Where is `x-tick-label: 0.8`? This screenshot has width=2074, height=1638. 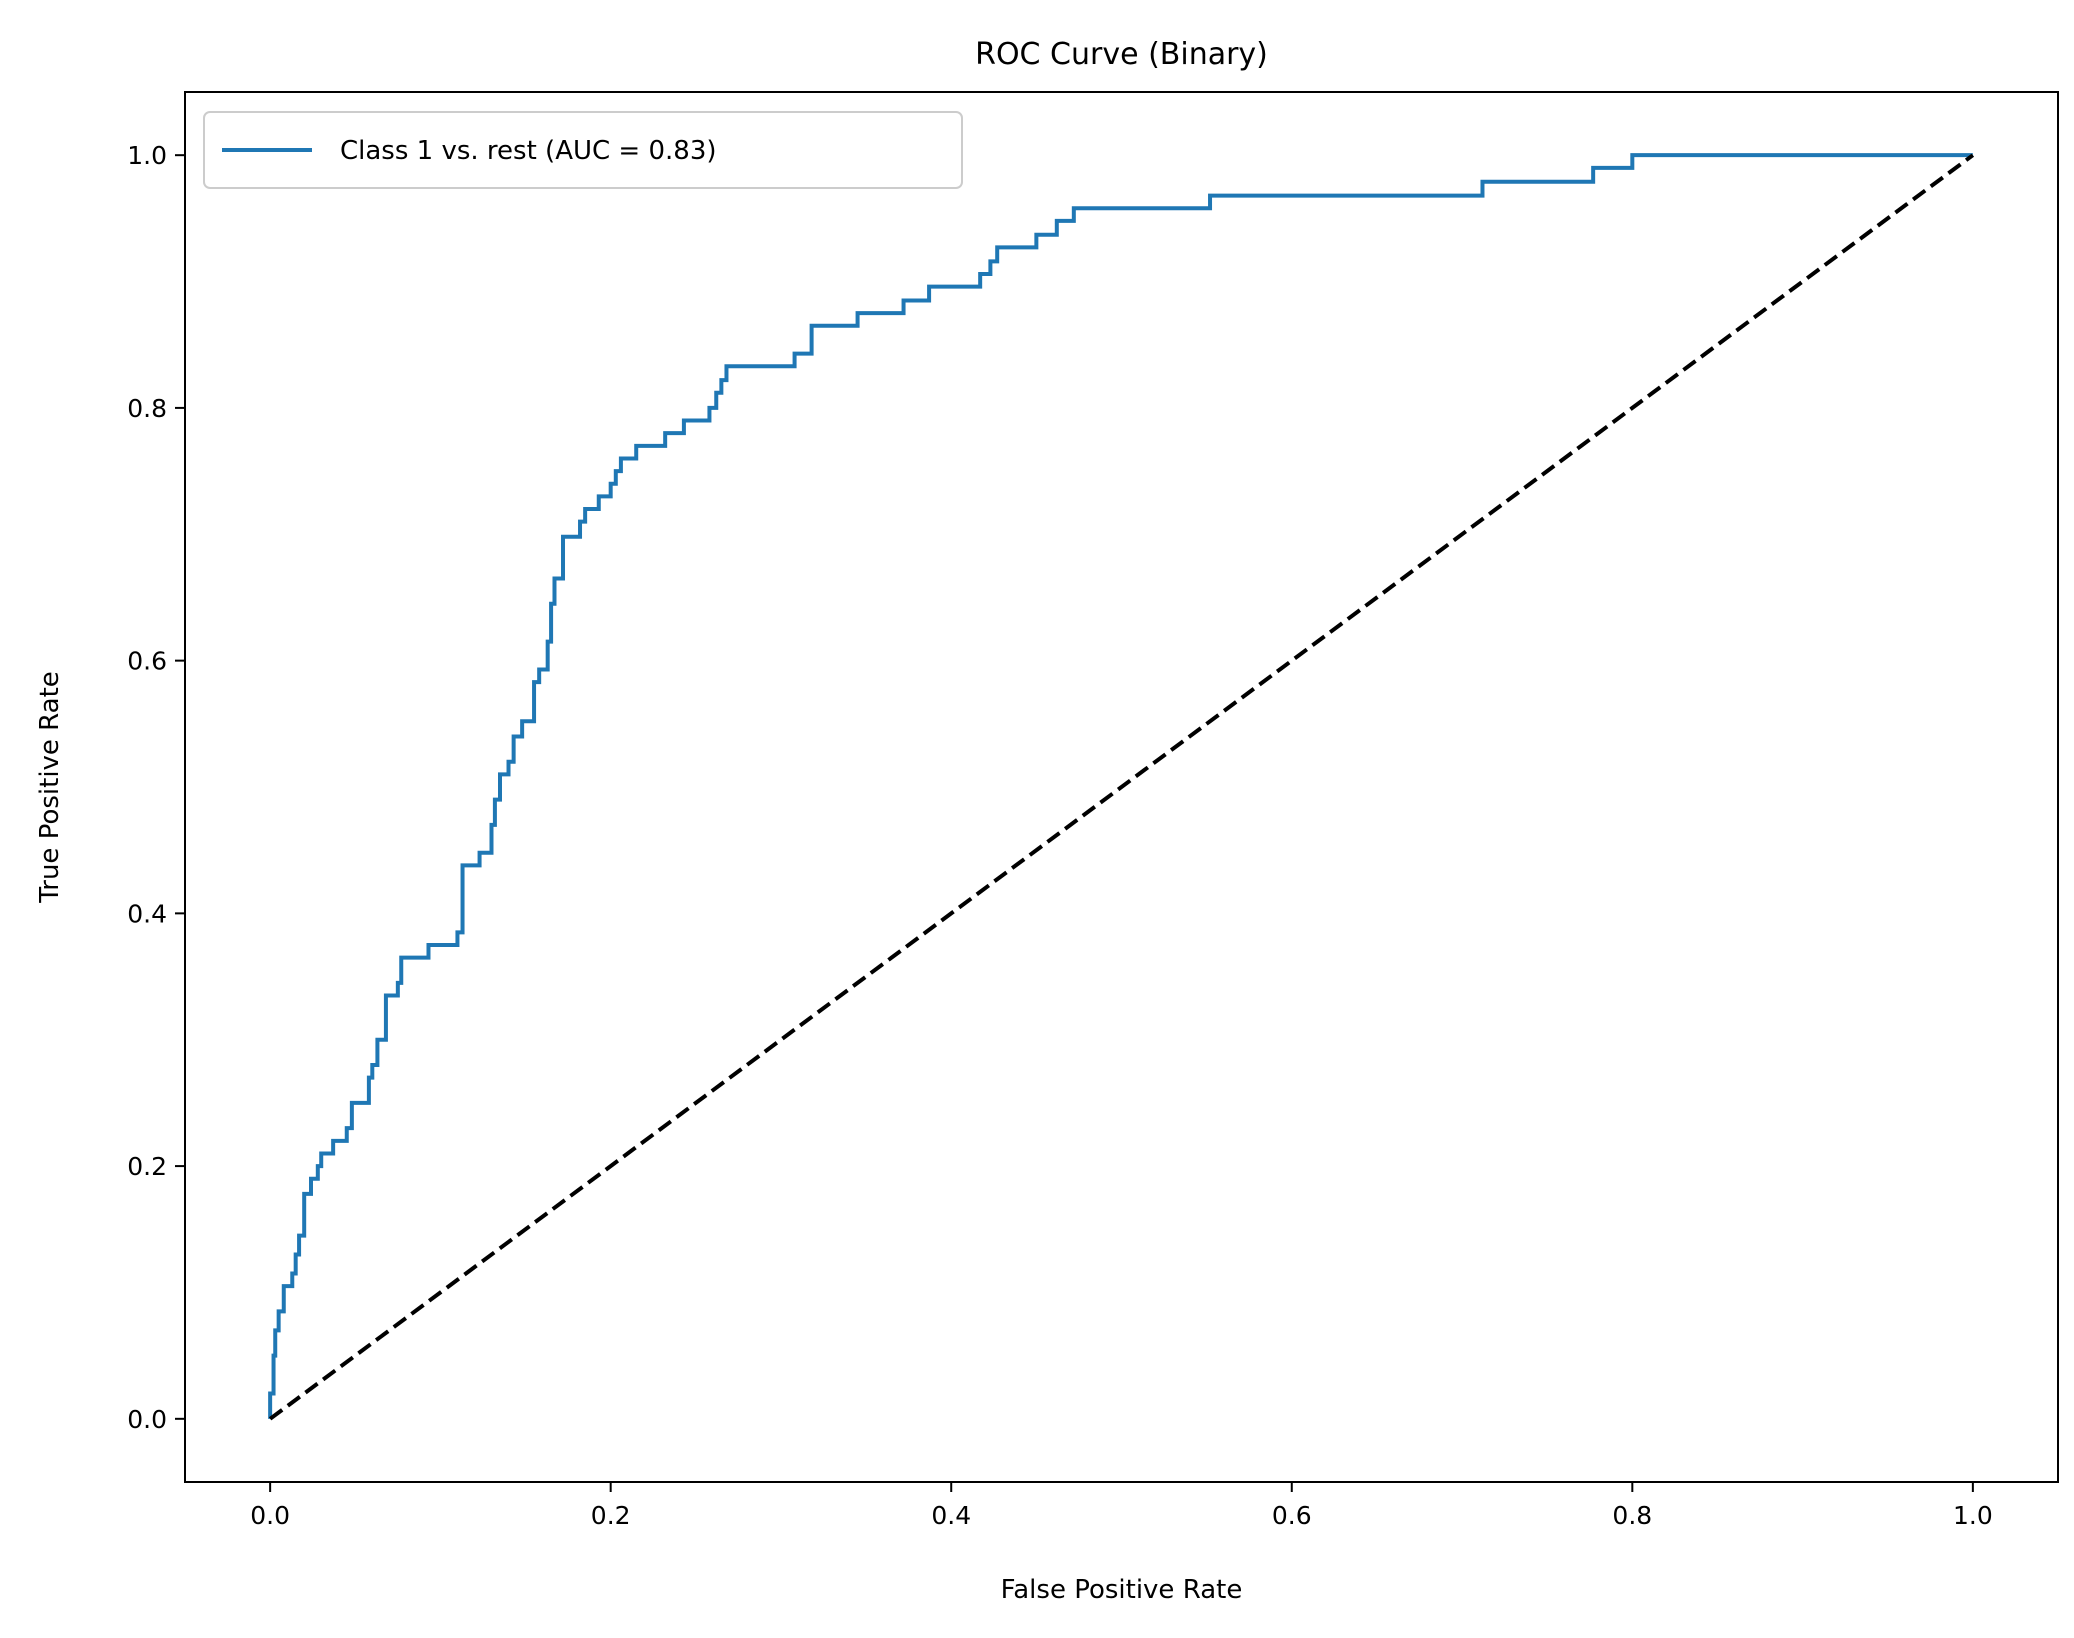
x-tick-label: 0.8 is located at coordinates (1632, 1515).